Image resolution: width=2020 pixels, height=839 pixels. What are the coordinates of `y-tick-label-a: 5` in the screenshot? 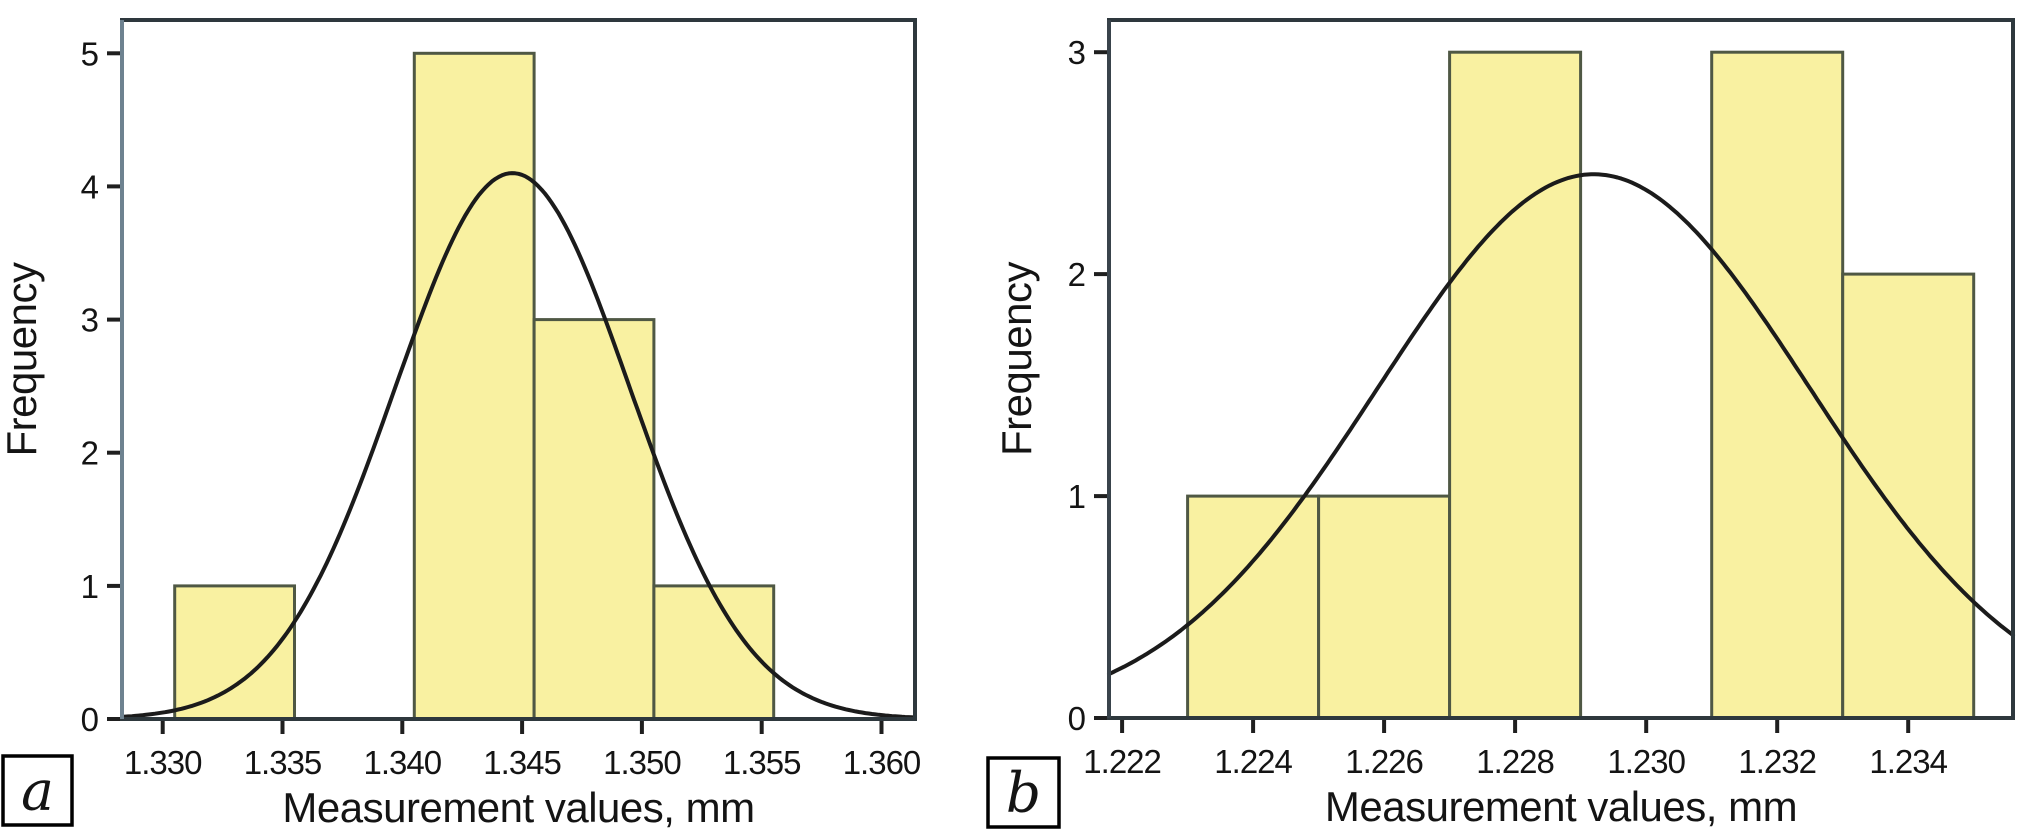 It's located at (89, 53).